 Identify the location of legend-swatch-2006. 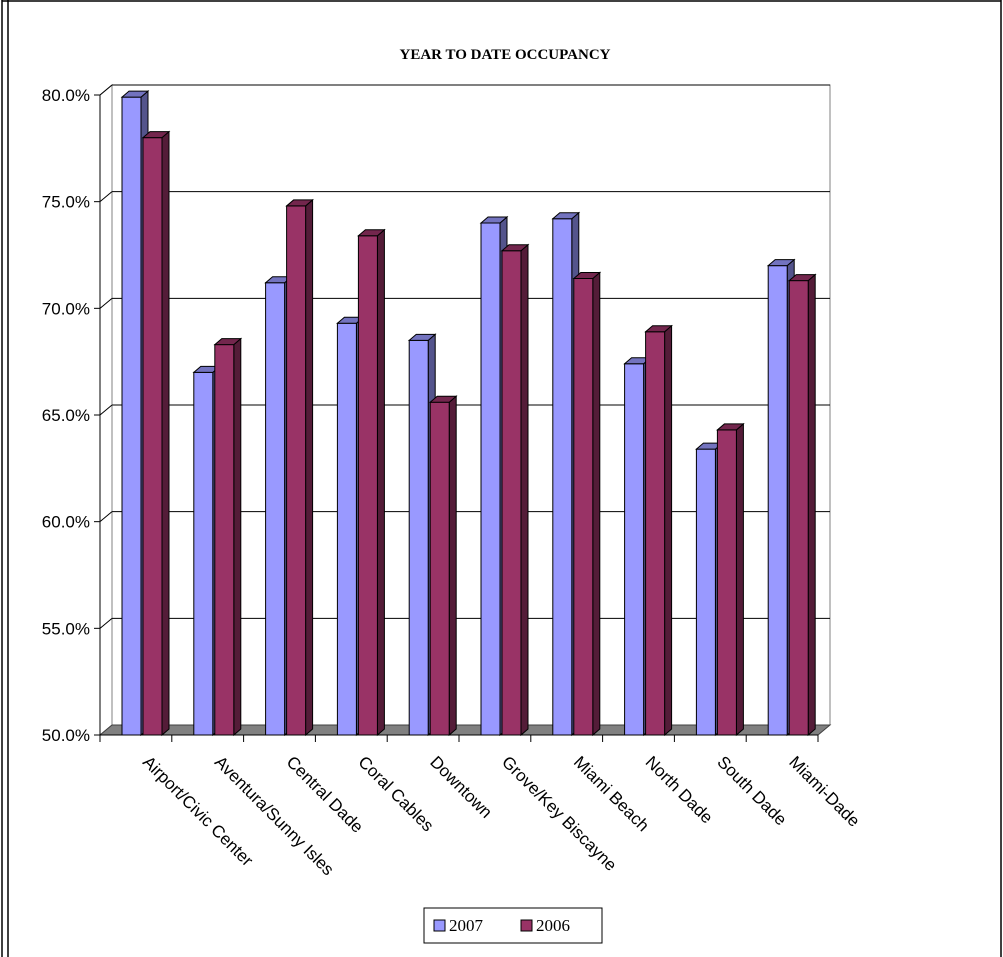
(526, 925).